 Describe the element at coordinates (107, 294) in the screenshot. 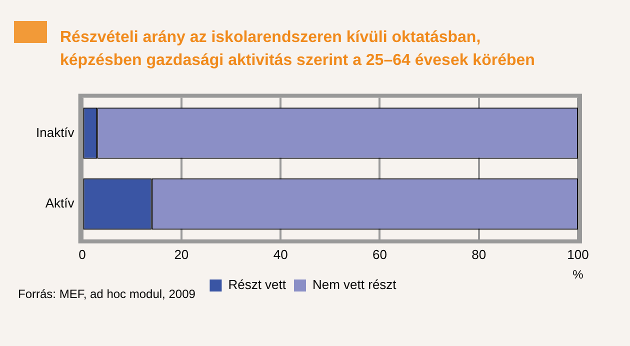

I see `text: Forrás: MEF, ad hoc modul, 2009` at that location.